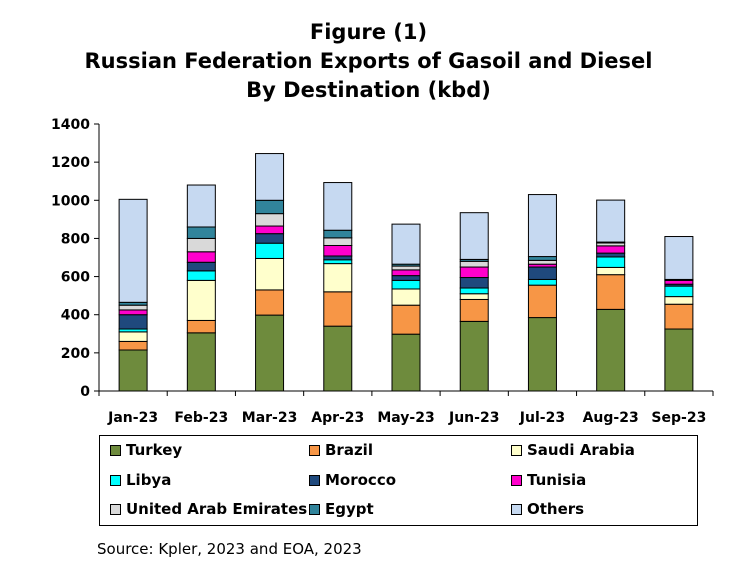 This screenshot has height=576, width=737. Describe the element at coordinates (349, 509) in the screenshot. I see `legend-label: Egypt` at that location.